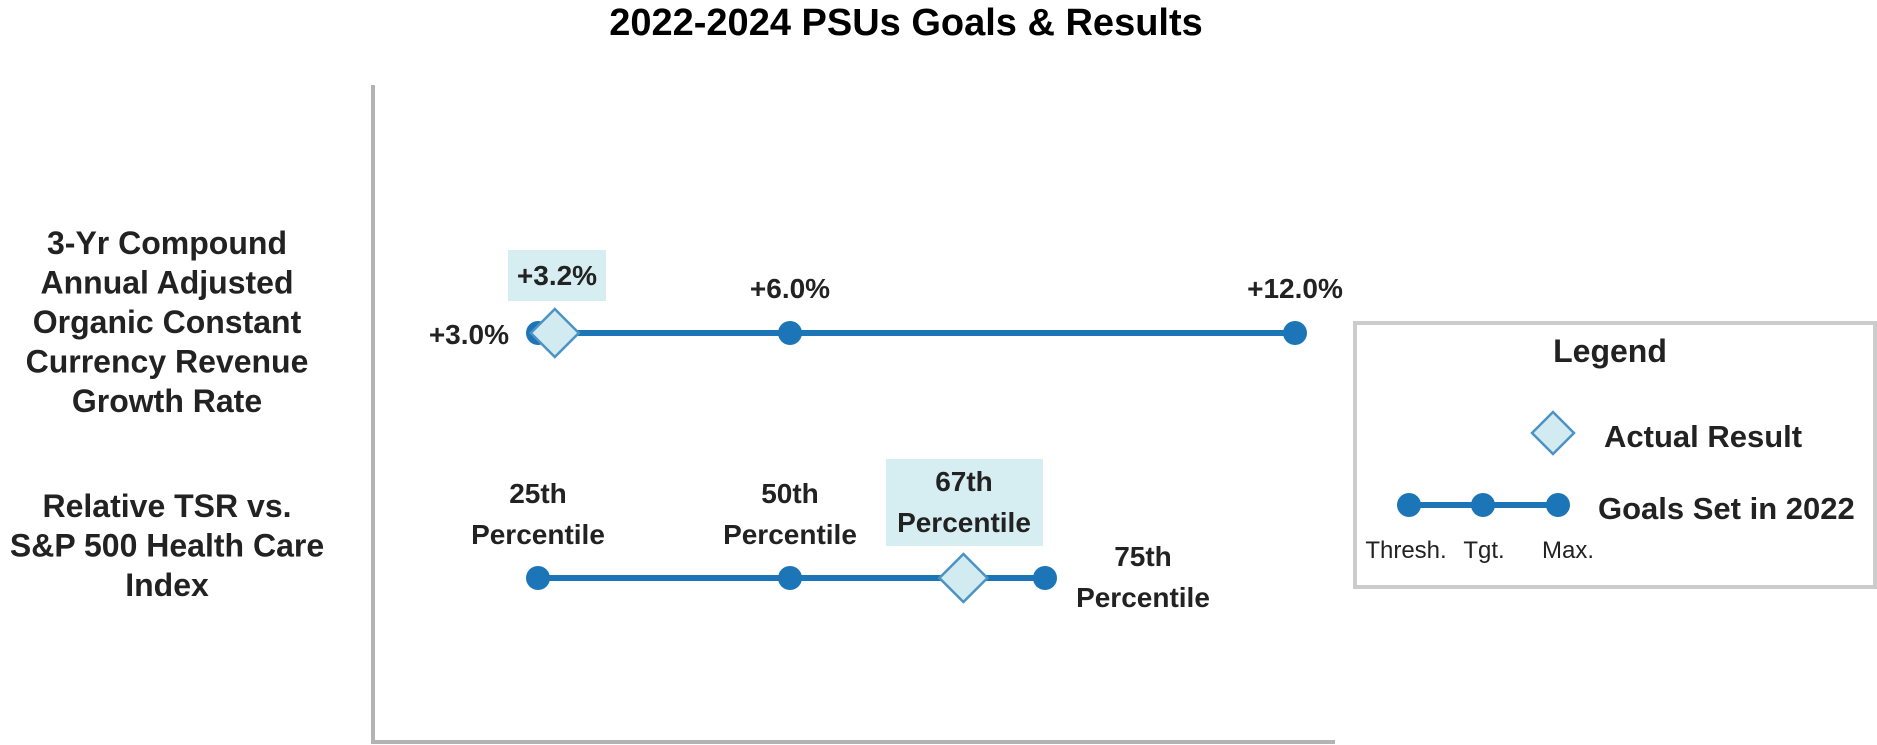 The height and width of the screenshot is (745, 1877). What do you see at coordinates (538, 514) in the screenshot?
I see `goal-label: 25th Percentile` at bounding box center [538, 514].